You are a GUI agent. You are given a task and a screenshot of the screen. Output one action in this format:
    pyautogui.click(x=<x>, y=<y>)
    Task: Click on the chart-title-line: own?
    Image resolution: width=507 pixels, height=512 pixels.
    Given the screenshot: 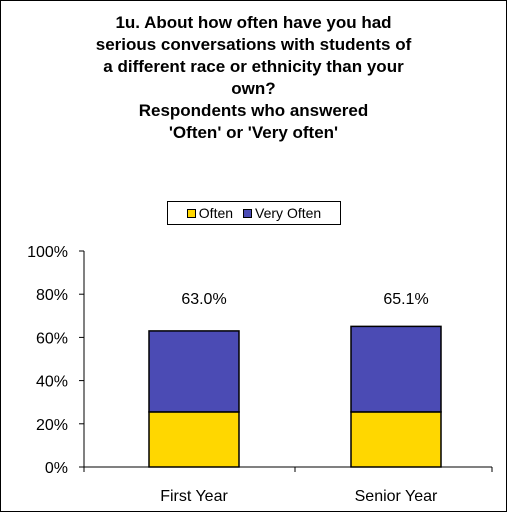 What is the action you would take?
    pyautogui.click(x=253, y=88)
    